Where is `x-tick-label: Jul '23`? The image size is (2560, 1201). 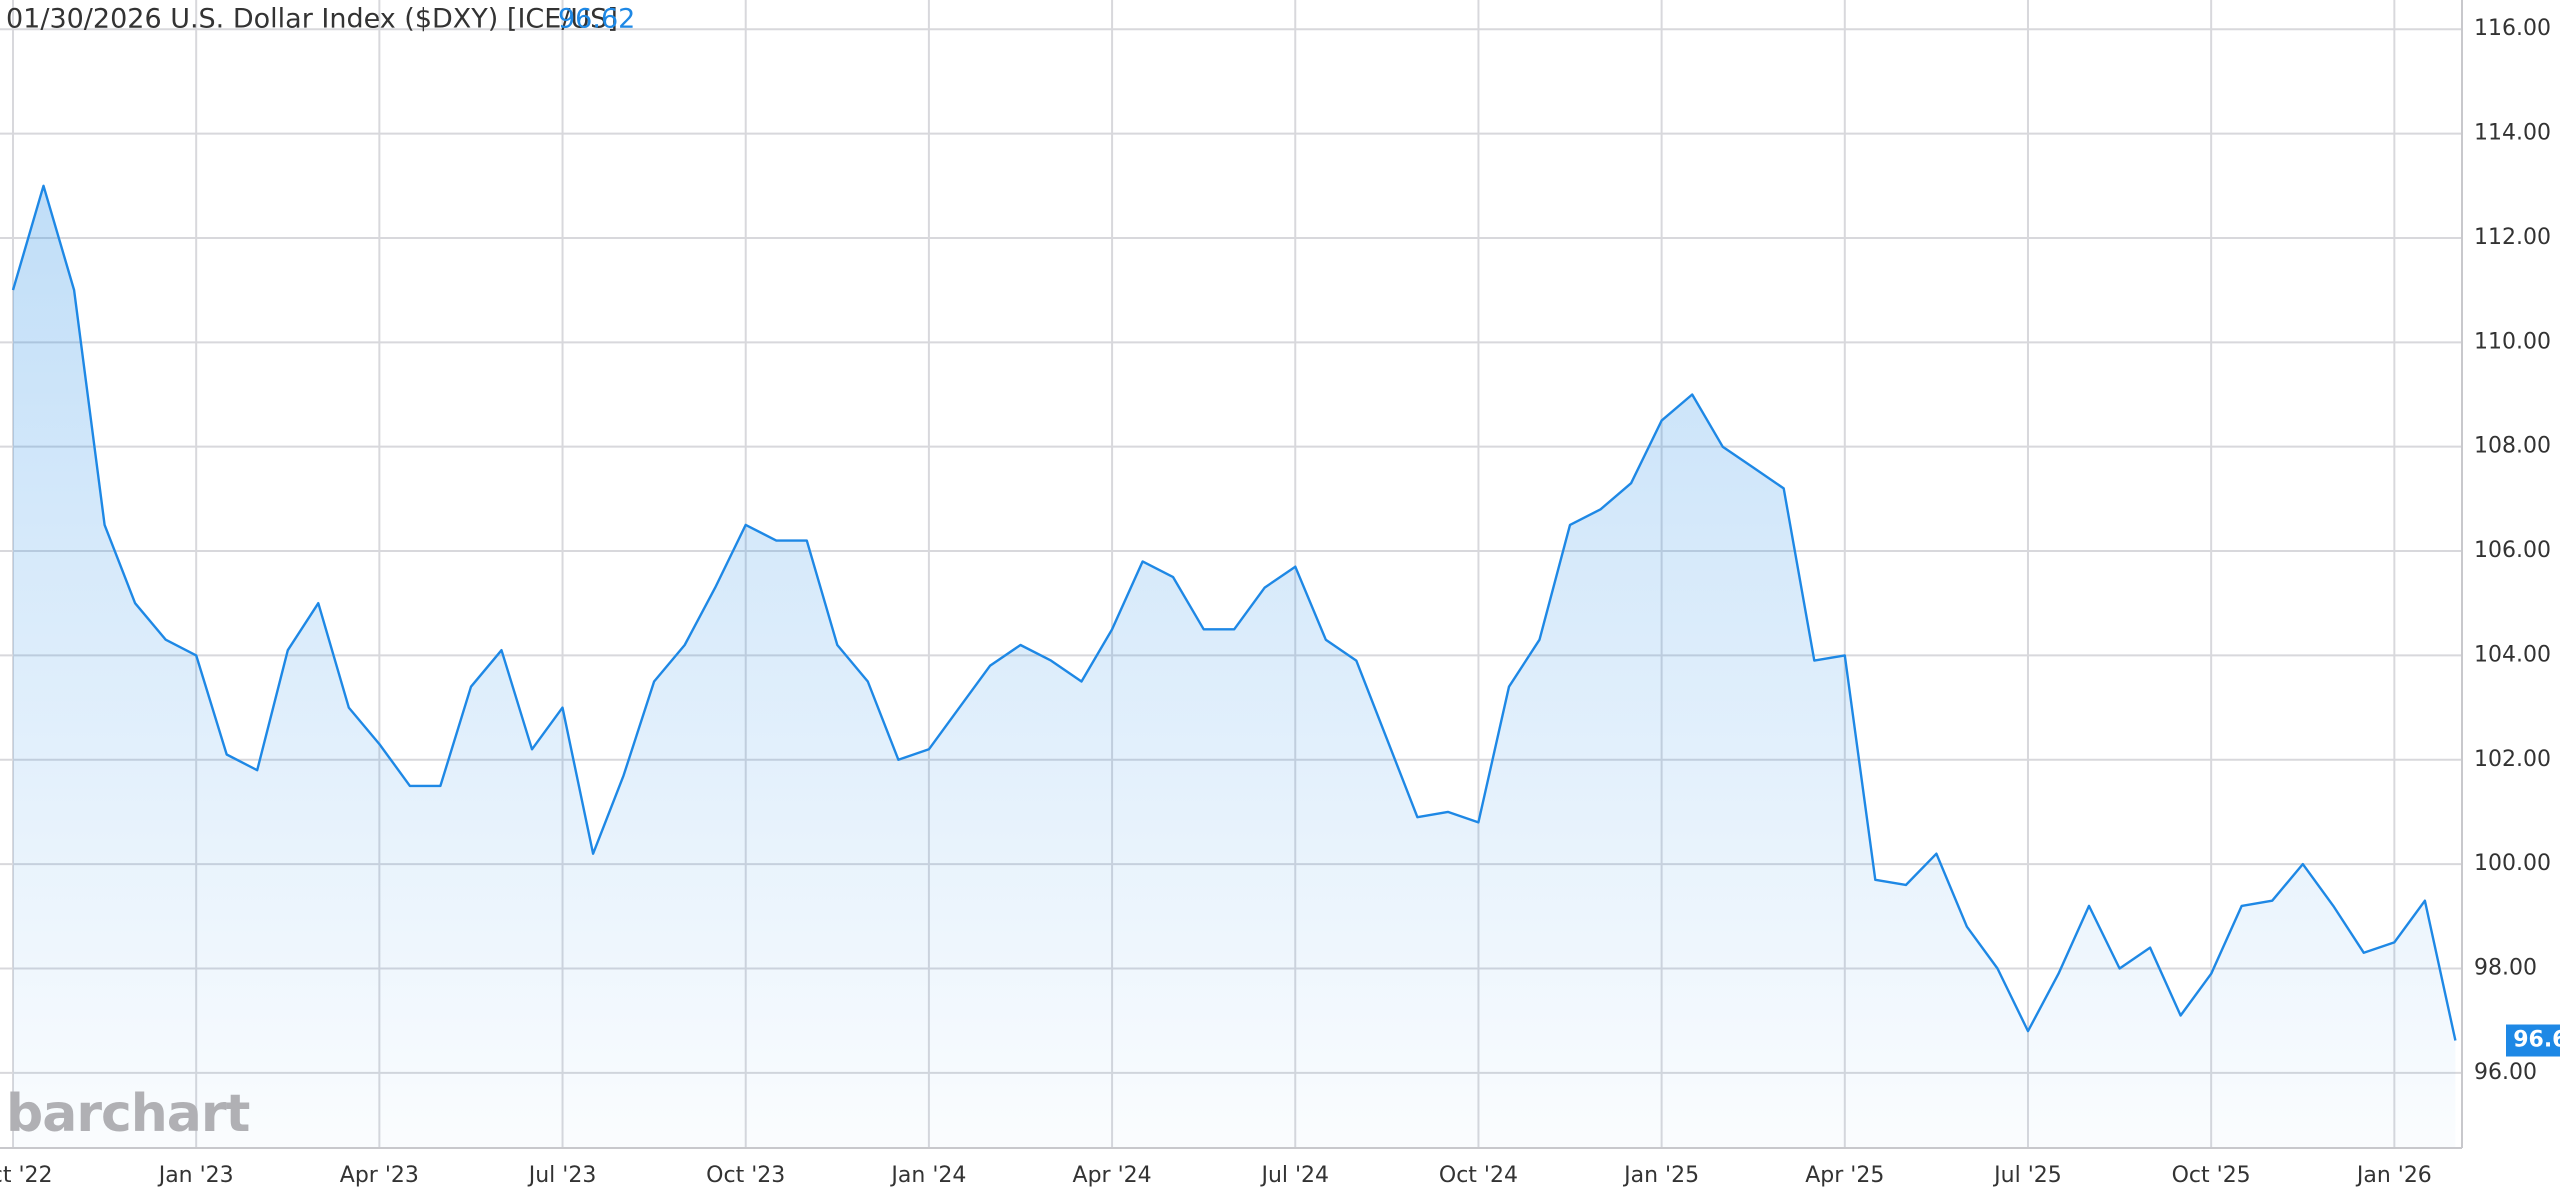 x-tick-label: Jul '23 is located at coordinates (562, 1175).